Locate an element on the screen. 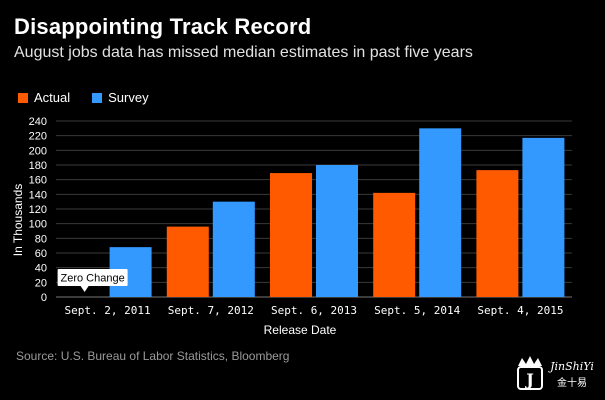  x-tick-label: Sept. 6, 2013 is located at coordinates (314, 310).